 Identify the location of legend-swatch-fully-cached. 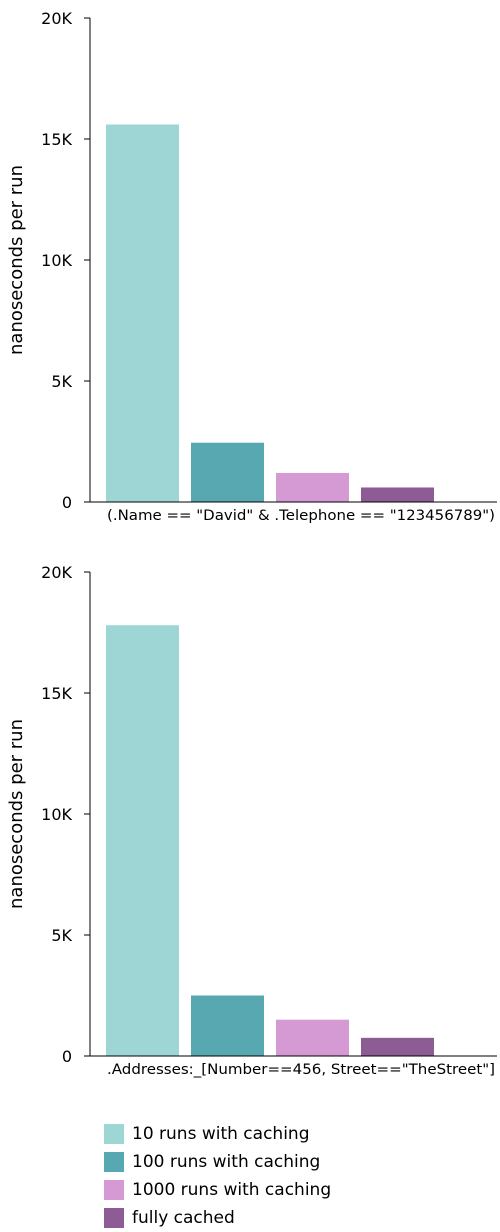
(114, 1218).